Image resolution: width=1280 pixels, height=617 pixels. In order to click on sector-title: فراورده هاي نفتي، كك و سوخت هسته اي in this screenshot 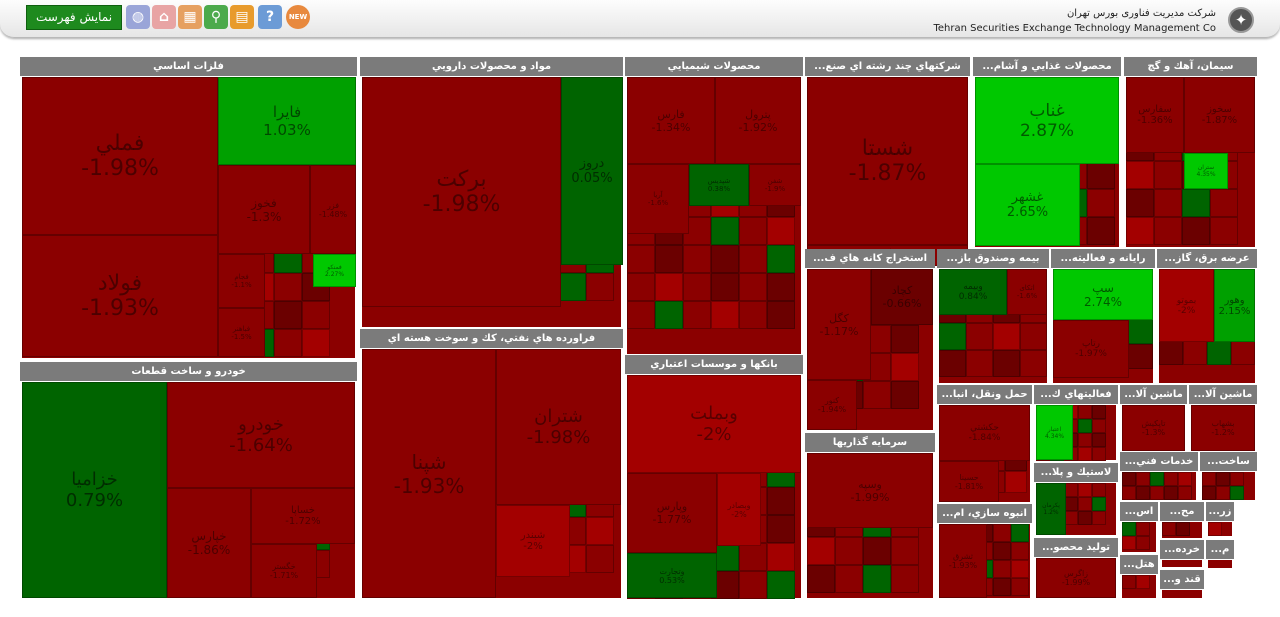, I will do `click(491, 338)`.